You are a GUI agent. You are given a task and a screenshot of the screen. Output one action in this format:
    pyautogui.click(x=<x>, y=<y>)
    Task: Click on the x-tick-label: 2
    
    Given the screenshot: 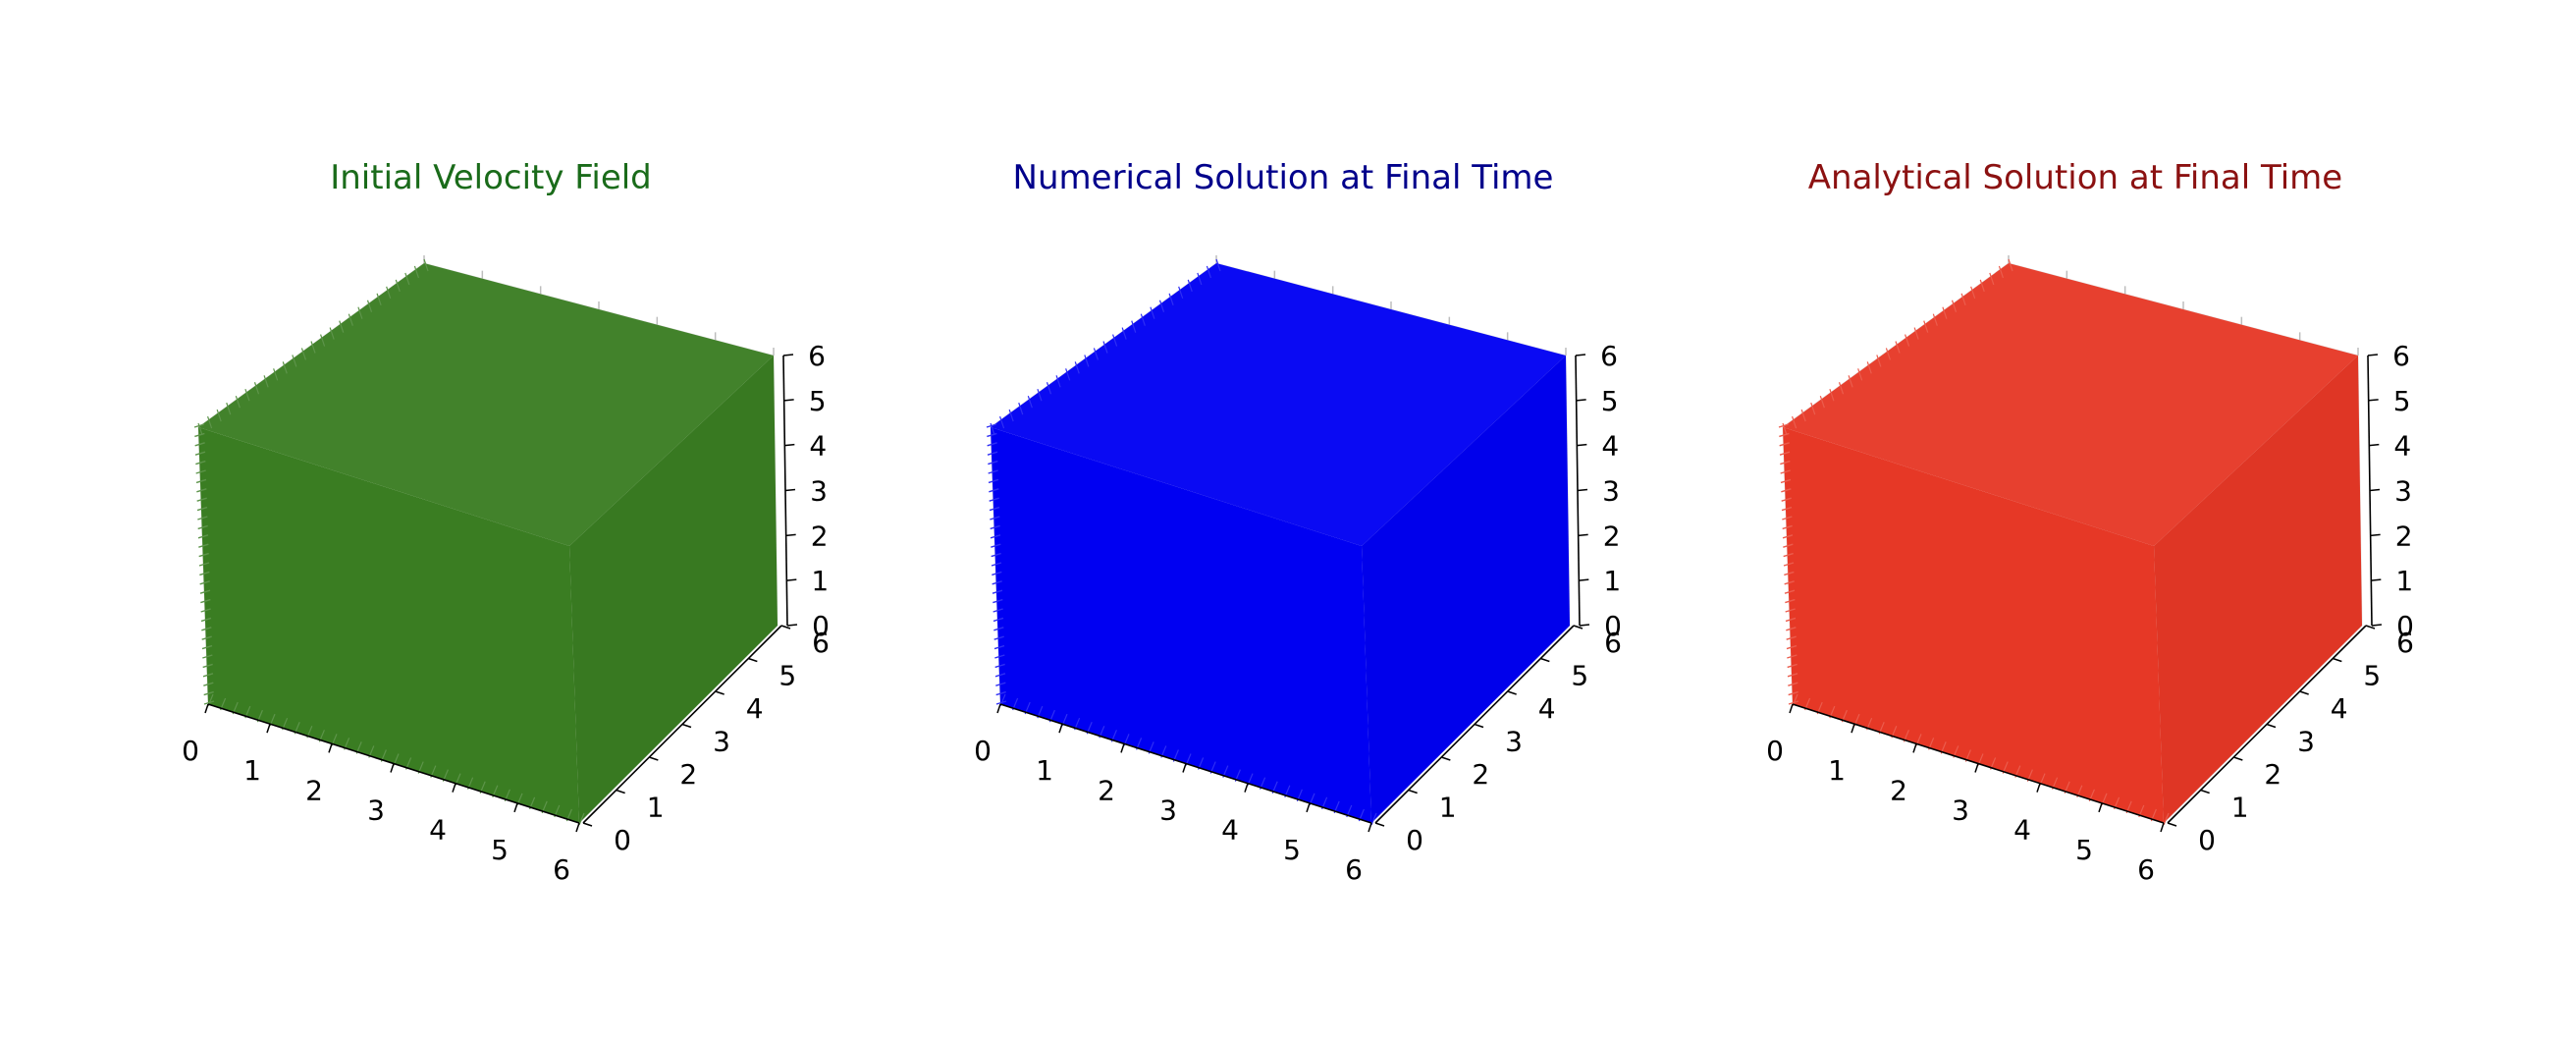 What is the action you would take?
    pyautogui.click(x=1898, y=790)
    